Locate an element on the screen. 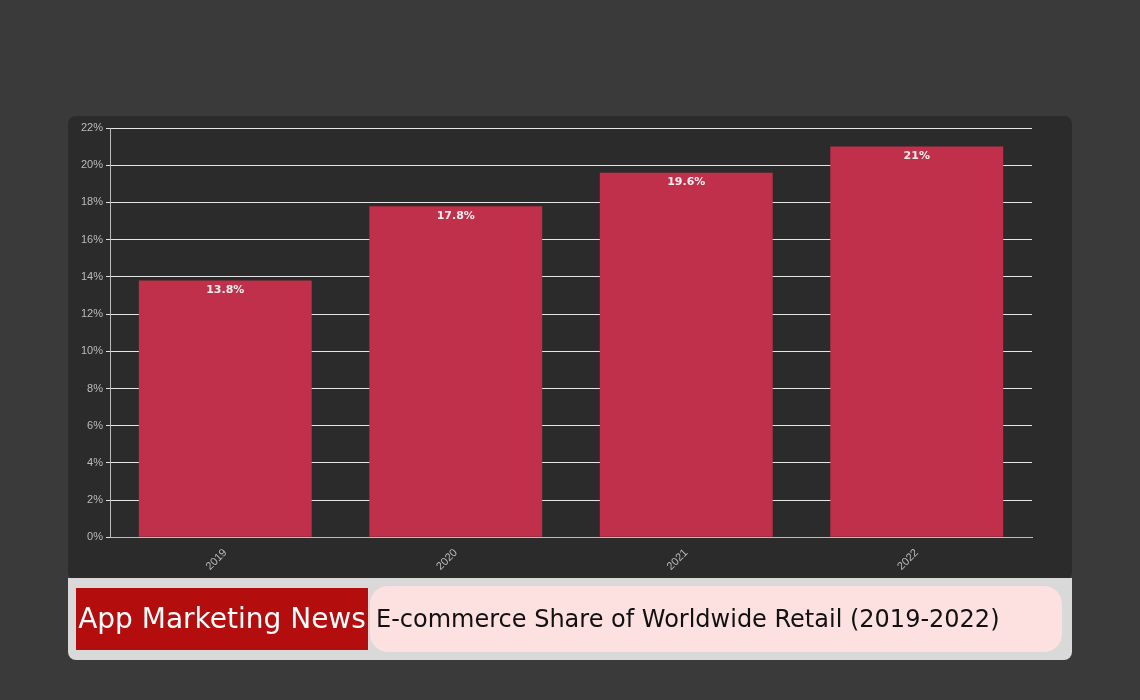 This screenshot has width=1140, height=700. y-tick-label: 8% is located at coordinates (95, 387).